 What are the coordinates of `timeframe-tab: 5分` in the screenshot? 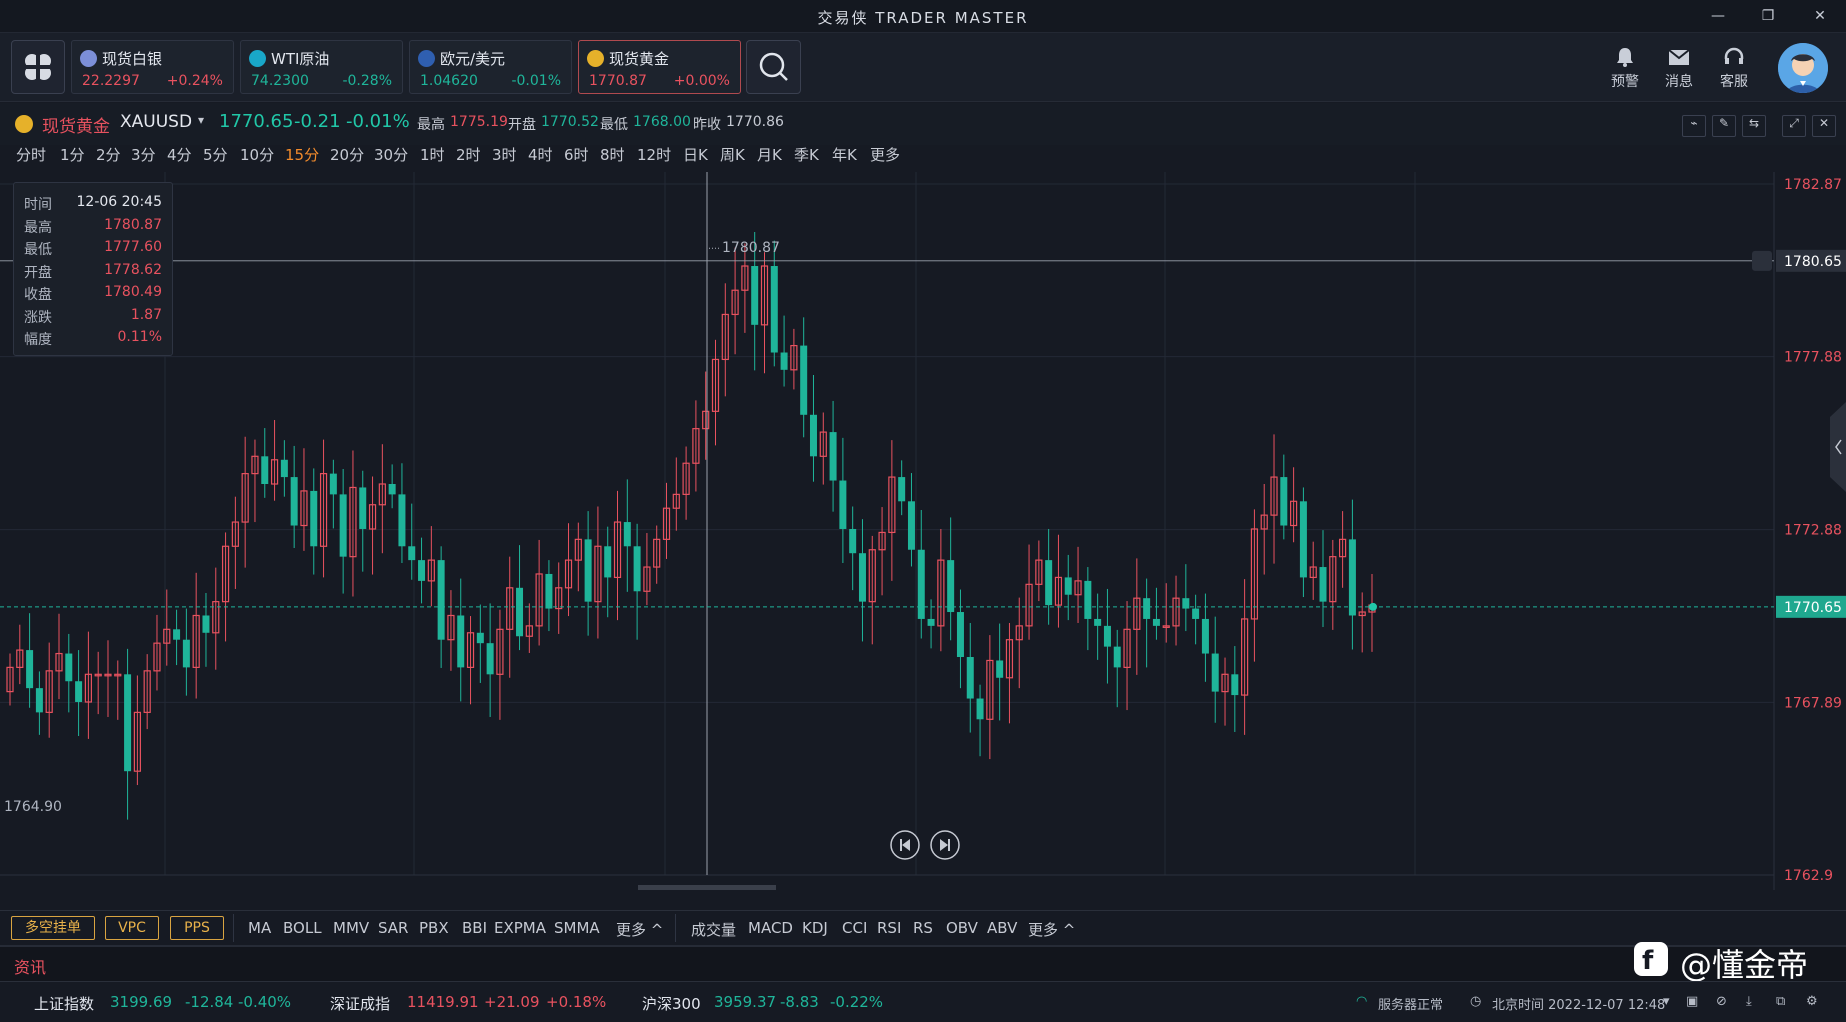 It's located at (215, 155).